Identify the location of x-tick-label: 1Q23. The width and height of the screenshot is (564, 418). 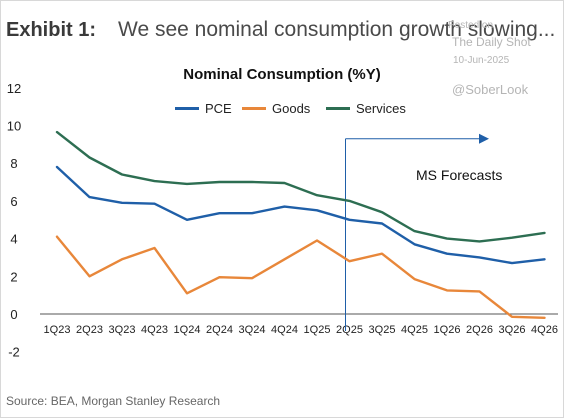
(57, 330).